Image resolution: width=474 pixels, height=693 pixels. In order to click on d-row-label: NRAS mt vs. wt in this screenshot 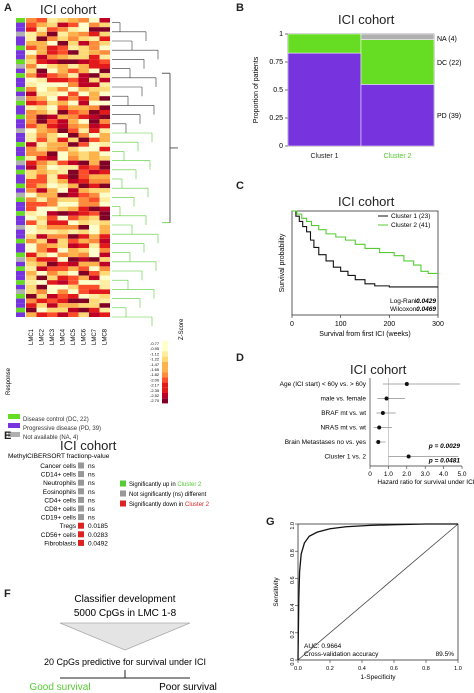, I will do `click(343, 428)`.